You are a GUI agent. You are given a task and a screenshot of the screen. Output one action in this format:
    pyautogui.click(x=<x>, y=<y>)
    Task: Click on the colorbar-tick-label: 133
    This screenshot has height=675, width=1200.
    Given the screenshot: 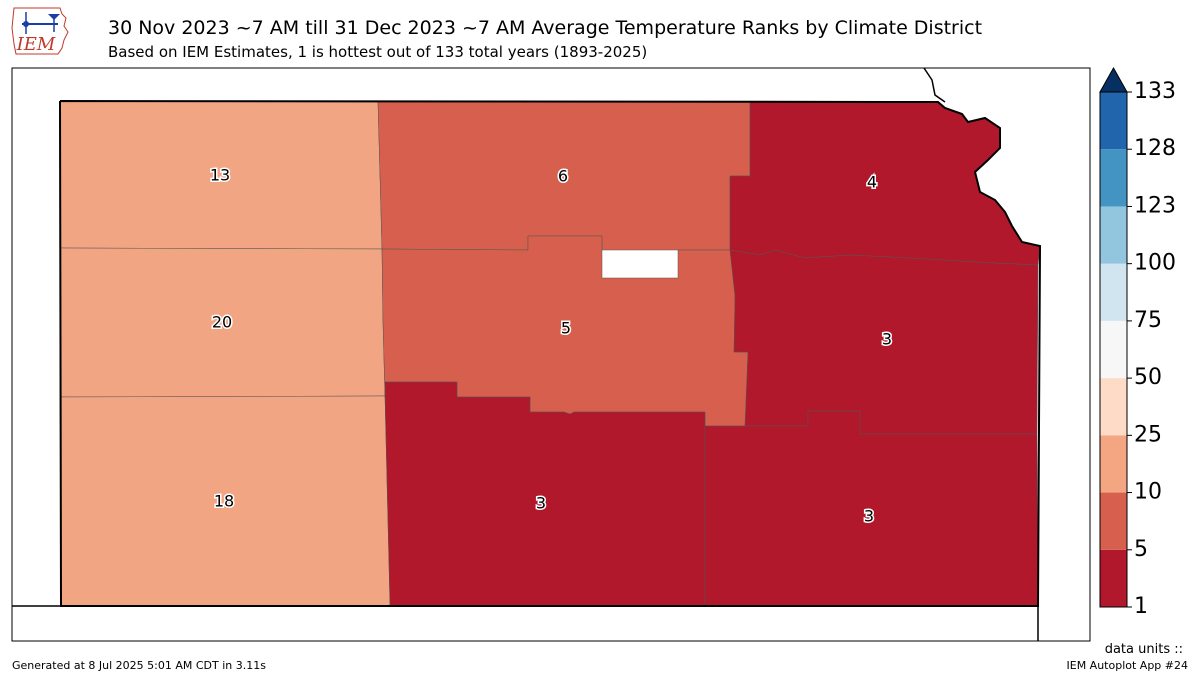 What is the action you would take?
    pyautogui.click(x=1155, y=91)
    